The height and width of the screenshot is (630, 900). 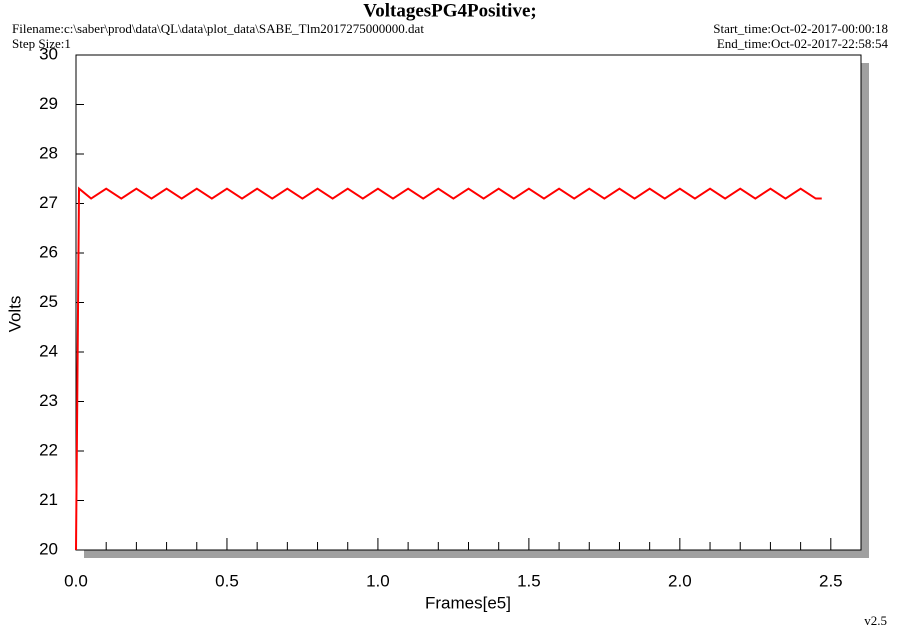 What do you see at coordinates (48, 449) in the screenshot?
I see `y-tick-label: 22` at bounding box center [48, 449].